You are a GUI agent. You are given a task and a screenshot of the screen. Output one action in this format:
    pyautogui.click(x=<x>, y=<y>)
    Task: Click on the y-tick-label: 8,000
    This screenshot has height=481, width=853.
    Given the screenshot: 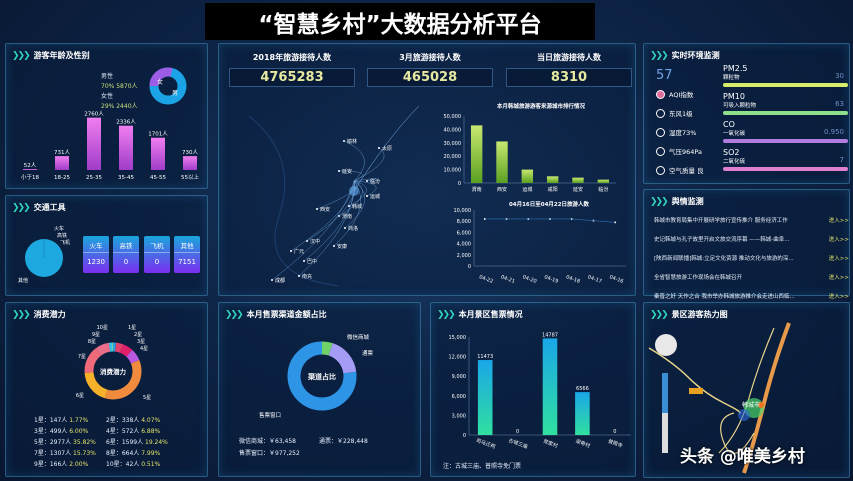 What is the action you would take?
    pyautogui.click(x=464, y=222)
    